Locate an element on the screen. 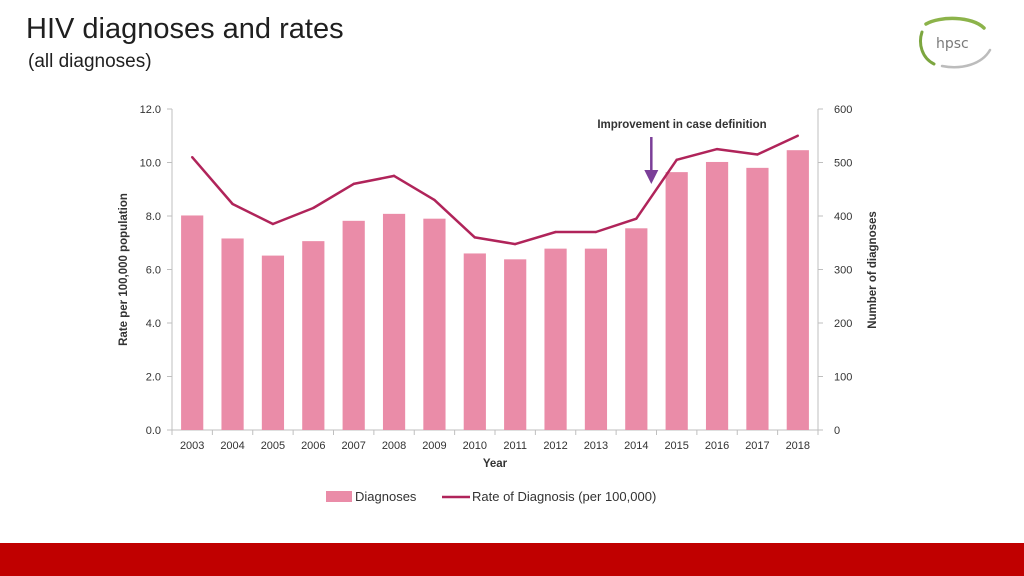 This screenshot has width=1024, height=576. legend-label-rate: Rate of Diagnosis (per 100,000) is located at coordinates (564, 496).